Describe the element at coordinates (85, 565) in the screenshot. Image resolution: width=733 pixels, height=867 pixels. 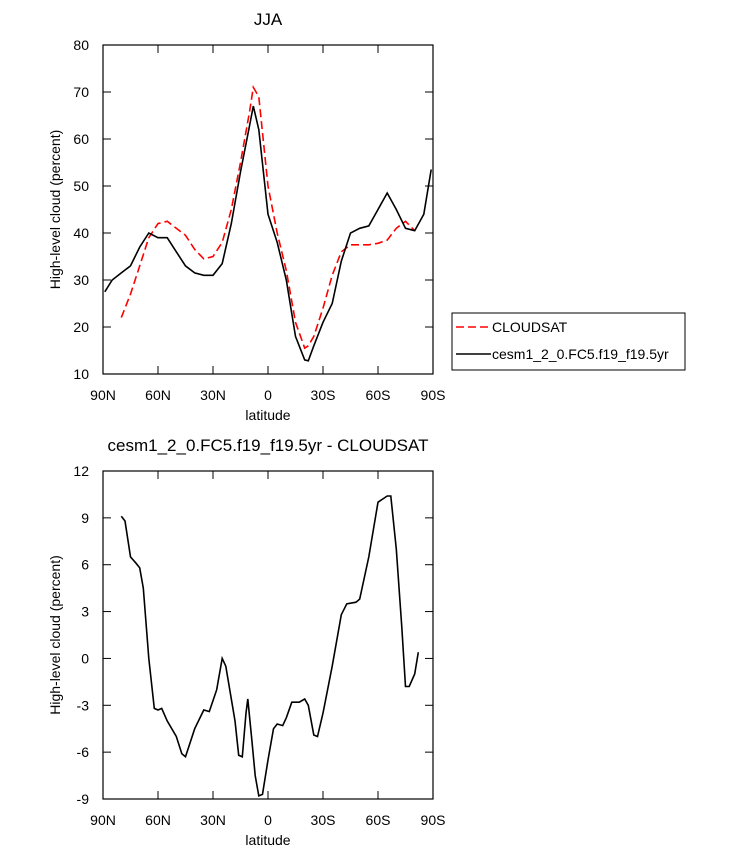
I see `y-tick-label: 6` at that location.